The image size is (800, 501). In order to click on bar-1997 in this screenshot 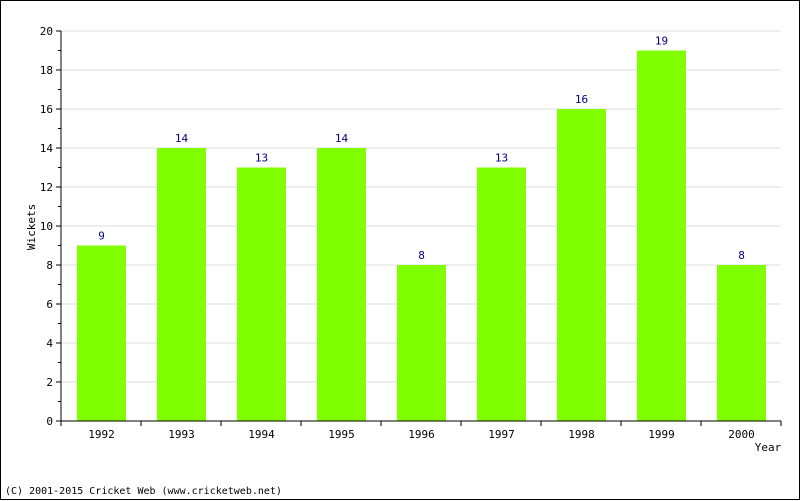, I will do `click(501, 294)`.